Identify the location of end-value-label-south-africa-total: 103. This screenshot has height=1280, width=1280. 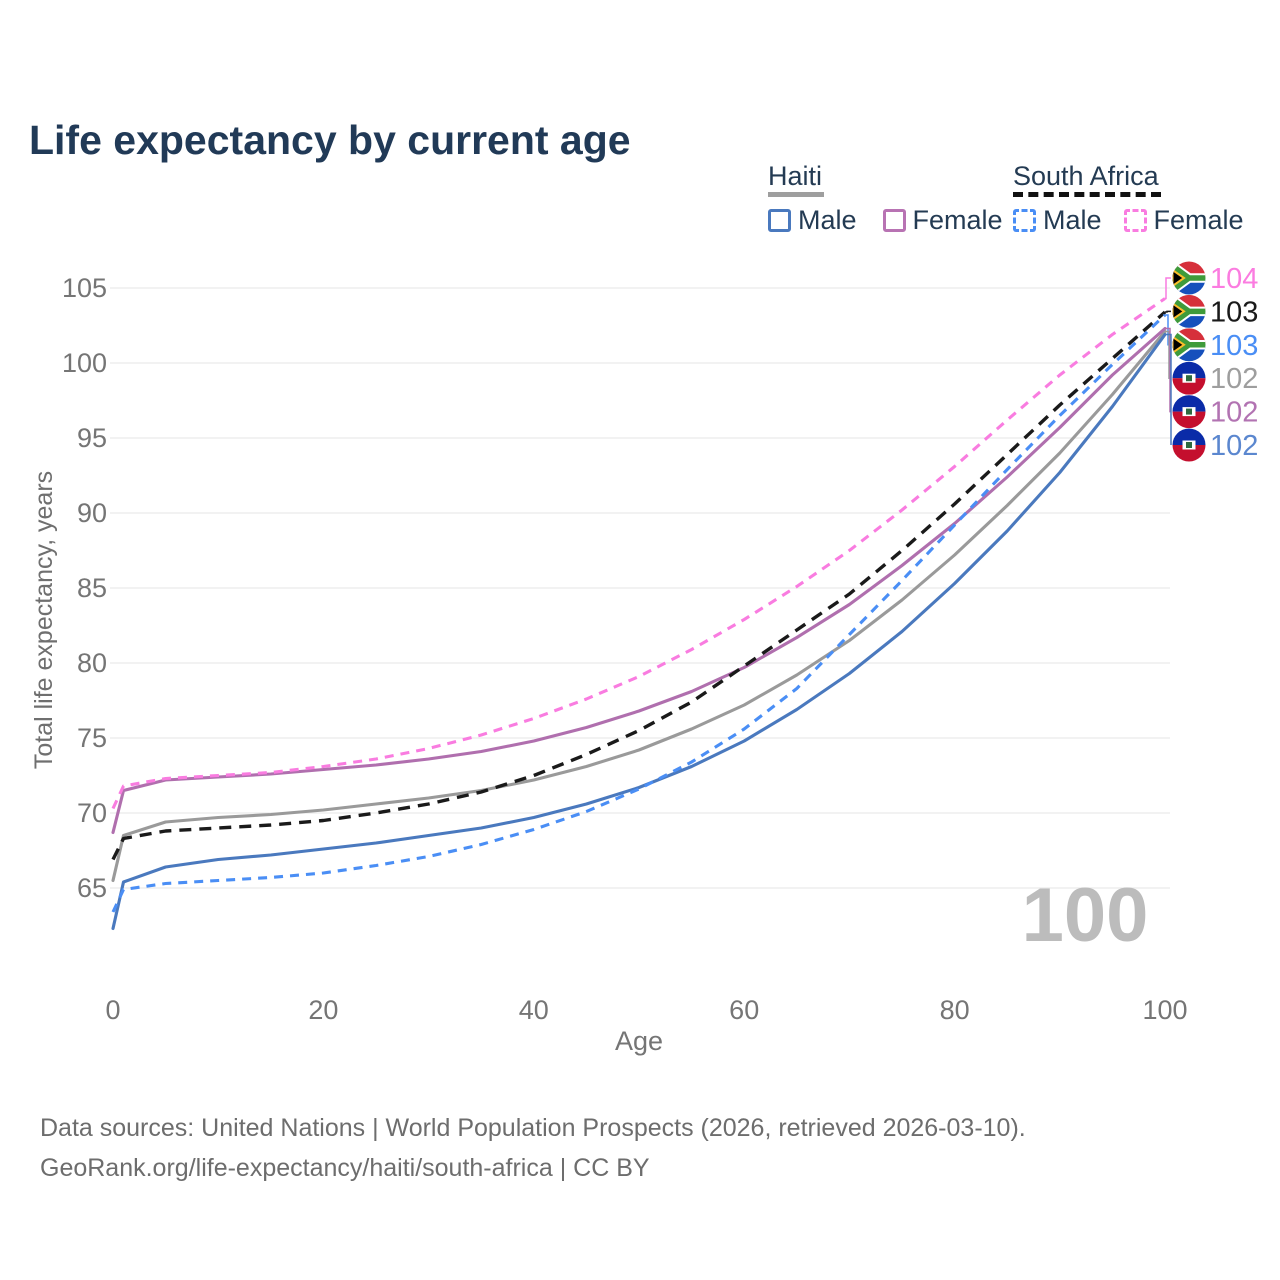
(1234, 312).